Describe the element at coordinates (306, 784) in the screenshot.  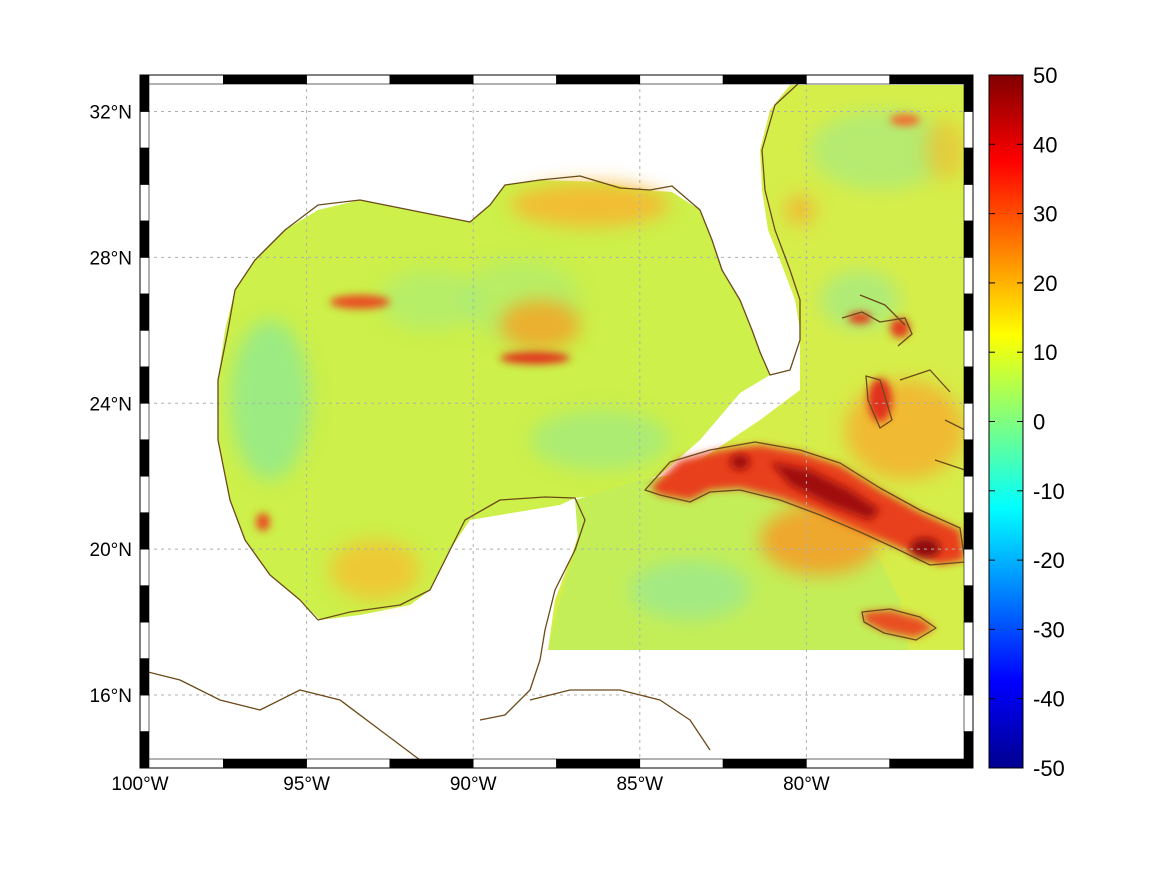
I see `x-tick-label: 95°W` at that location.